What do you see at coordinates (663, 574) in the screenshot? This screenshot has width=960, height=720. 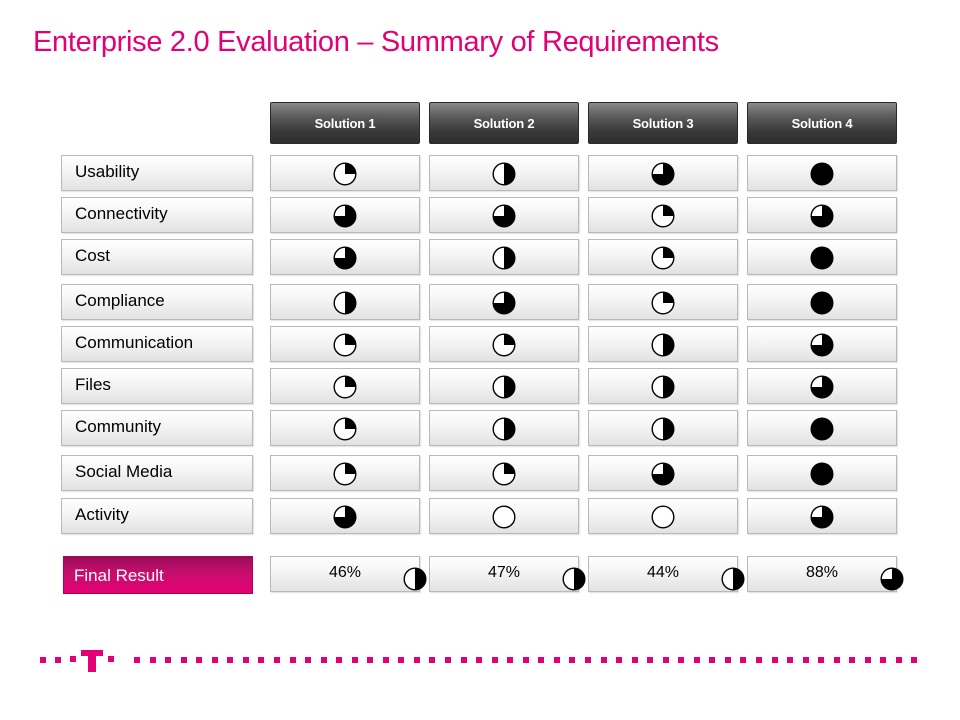 I see `final-result-value: 44%` at bounding box center [663, 574].